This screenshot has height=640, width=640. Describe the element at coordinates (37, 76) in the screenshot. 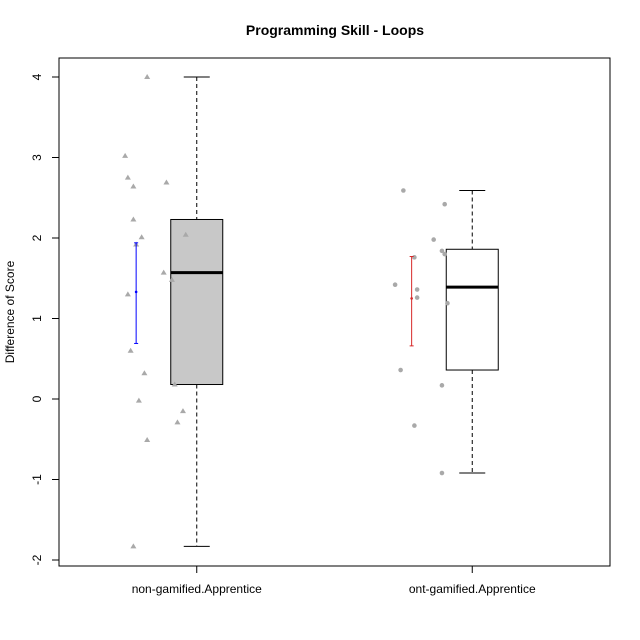

I see `y-tick-label: 4` at that location.